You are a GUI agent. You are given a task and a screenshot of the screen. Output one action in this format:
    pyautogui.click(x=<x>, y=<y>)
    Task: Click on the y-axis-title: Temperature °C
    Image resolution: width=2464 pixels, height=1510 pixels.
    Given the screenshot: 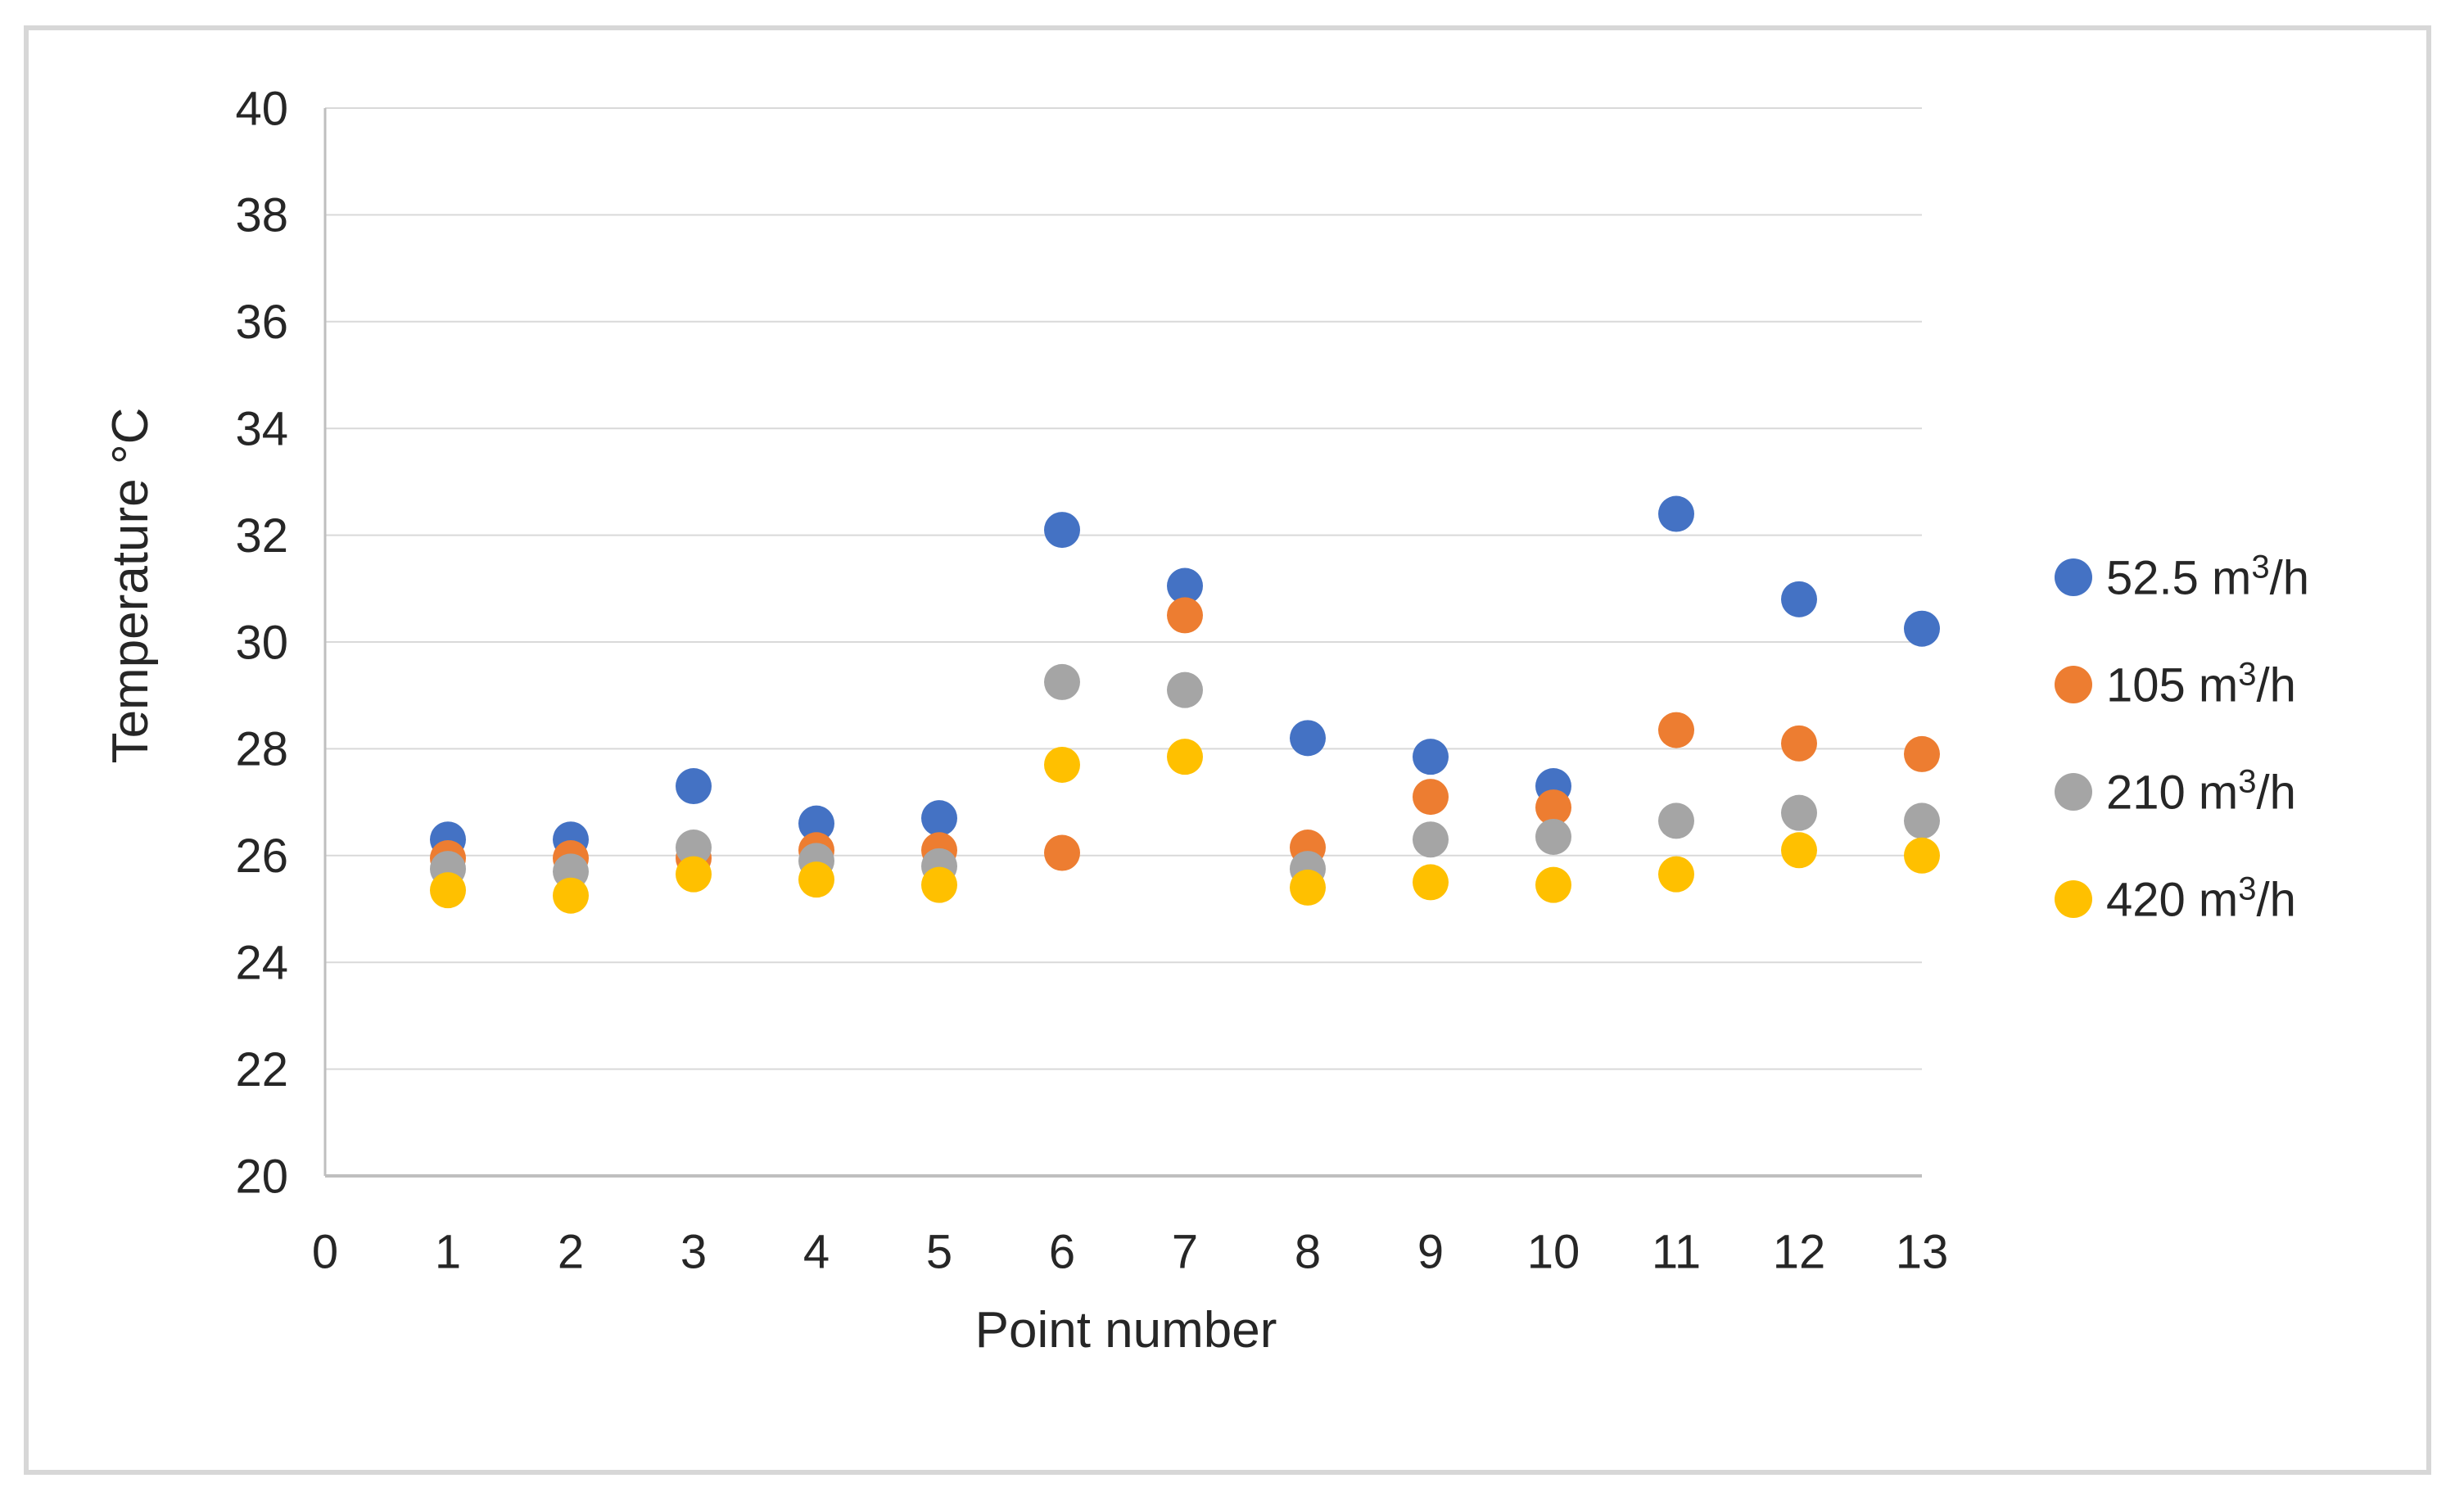 What is the action you would take?
    pyautogui.click(x=130, y=586)
    